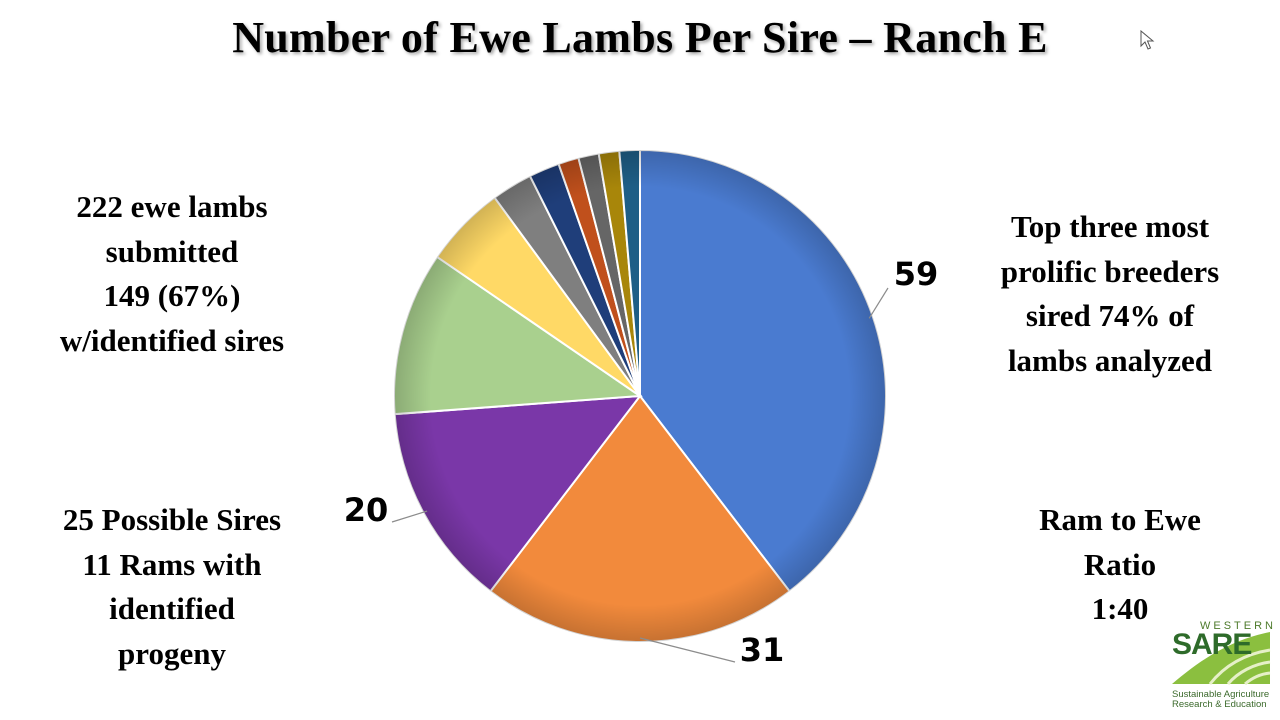  Describe the element at coordinates (366, 510) in the screenshot. I see `data-label-3: 20` at that location.